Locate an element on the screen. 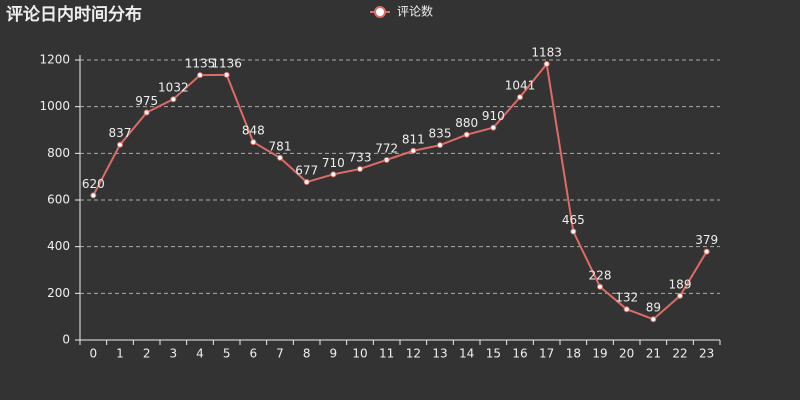 The image size is (800, 400). x-tick-label: 8 is located at coordinates (307, 354).